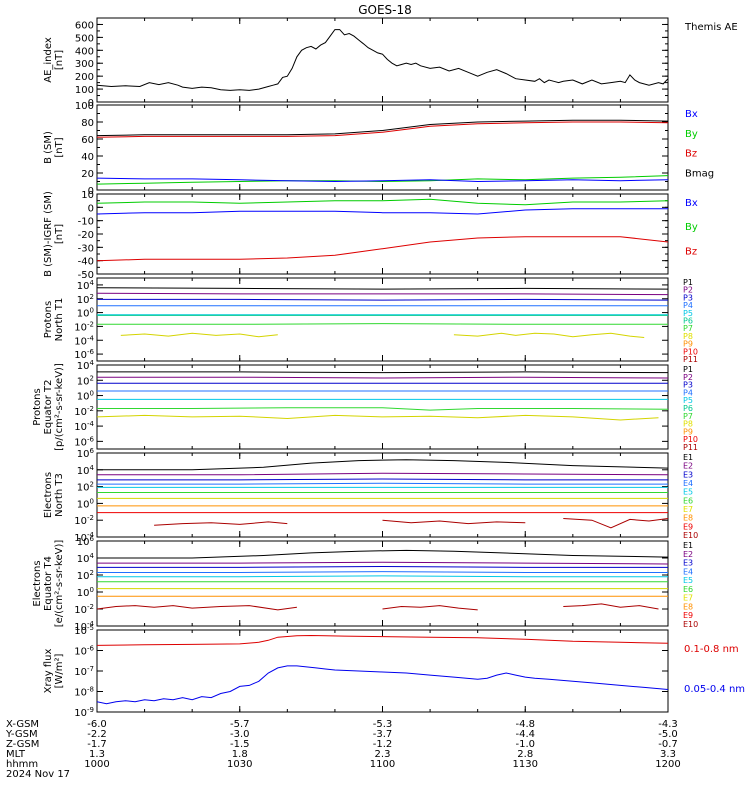 The height and width of the screenshot is (800, 750). I want to click on series-line-0-1-0-8-nm, so click(382, 640).